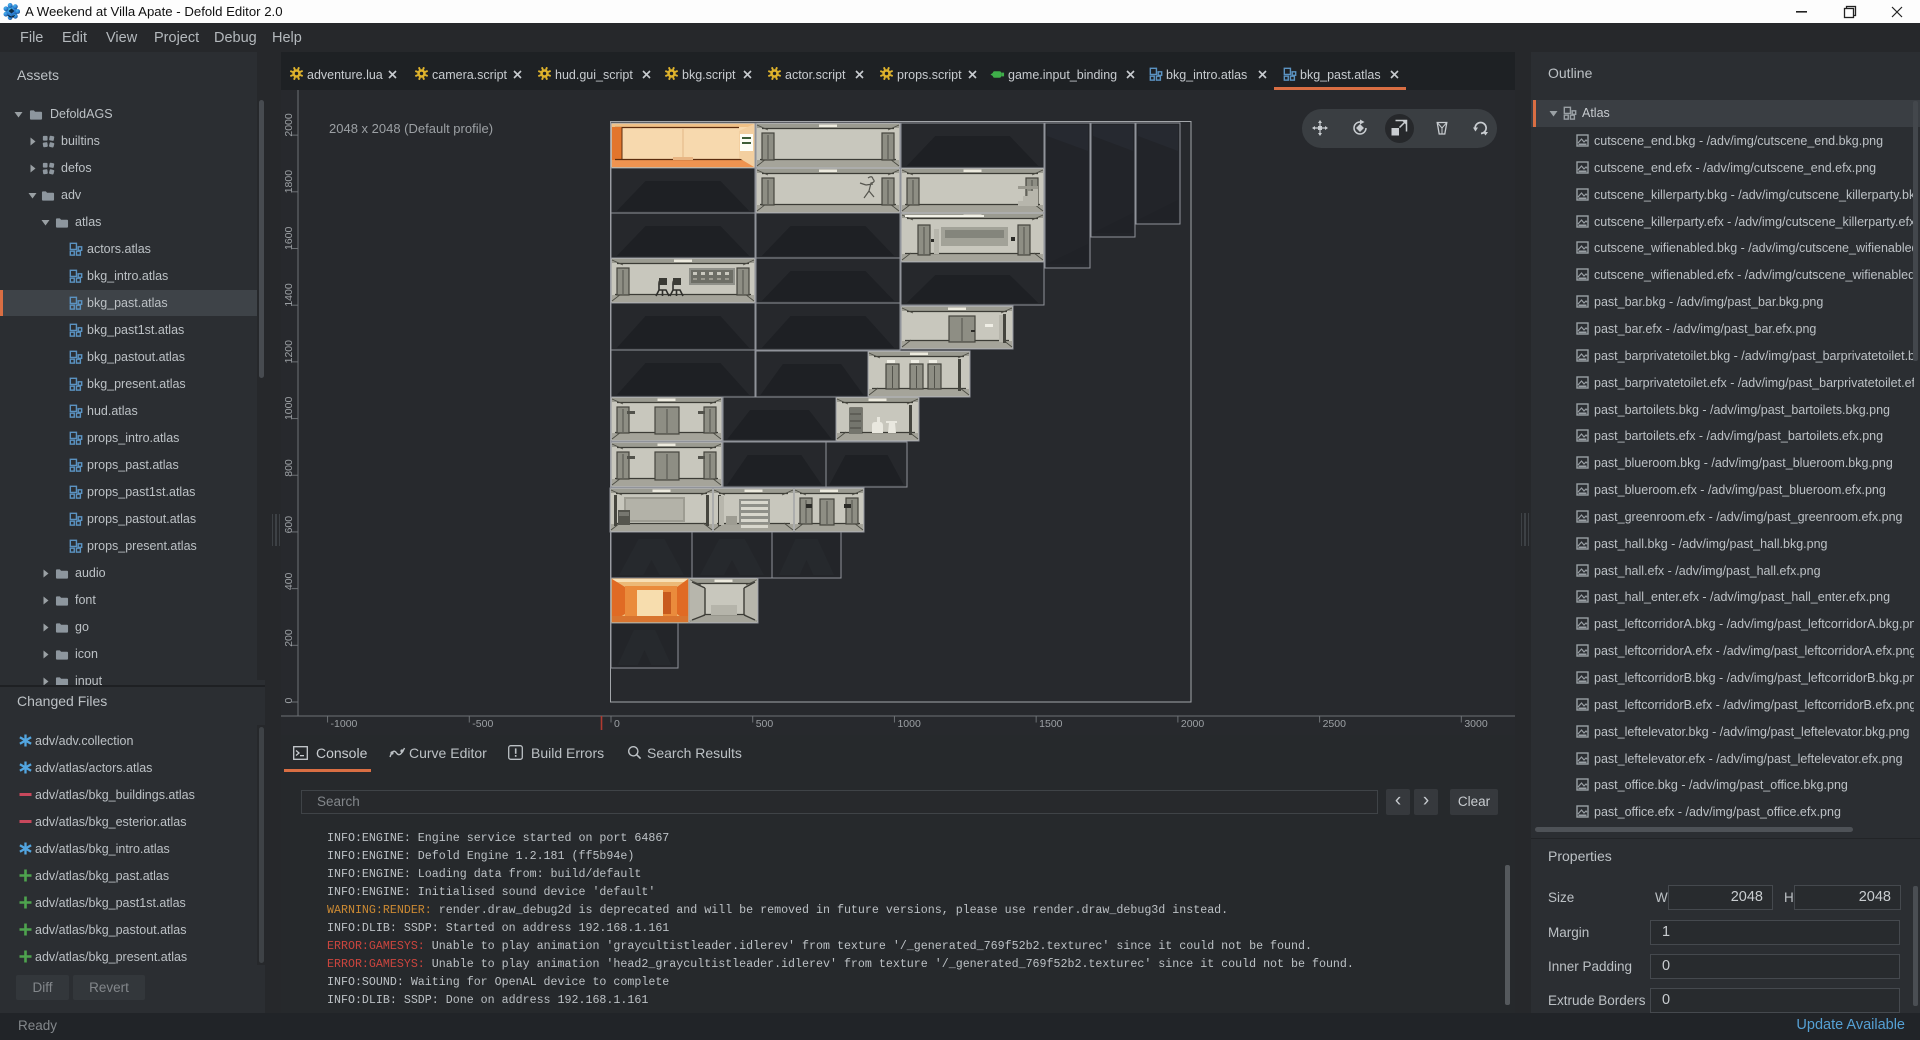 This screenshot has height=1040, width=1920. Describe the element at coordinates (289, 352) in the screenshot. I see `svg-text: 1200` at that location.